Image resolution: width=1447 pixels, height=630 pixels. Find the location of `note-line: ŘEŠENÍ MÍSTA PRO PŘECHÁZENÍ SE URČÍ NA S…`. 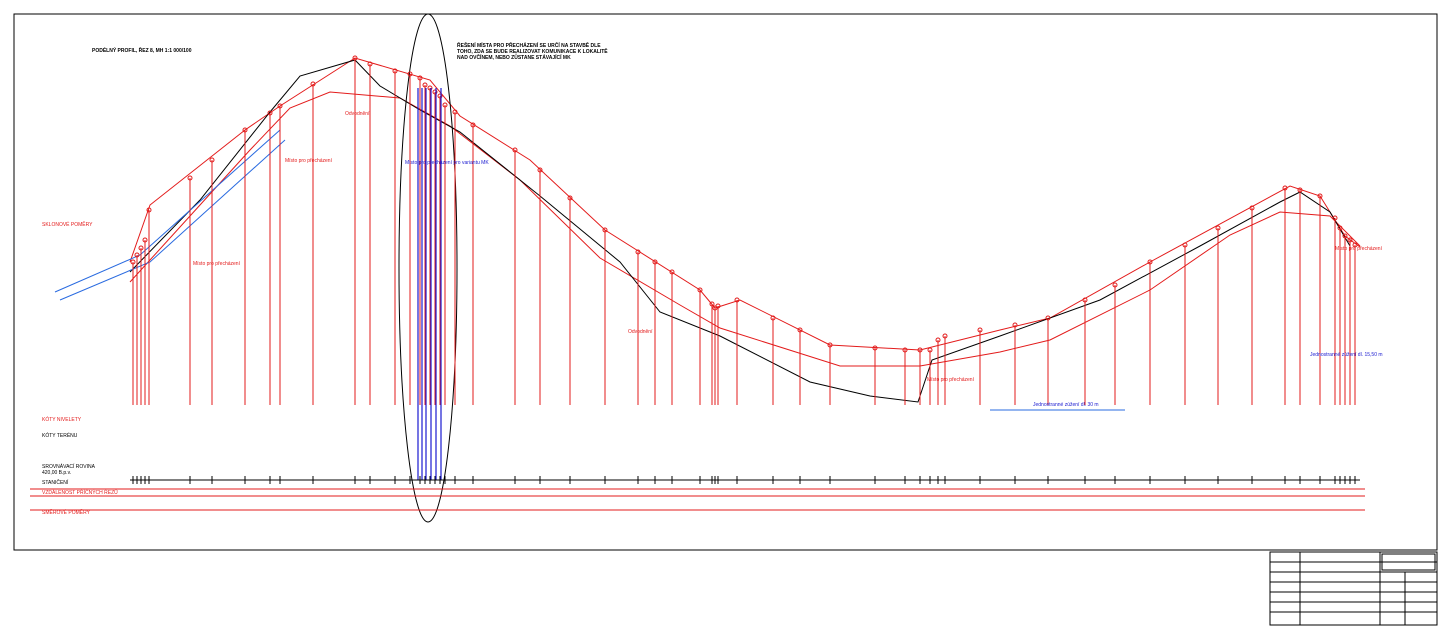

note-line: ŘEŠENÍ MÍSTA PRO PŘECHÁZENÍ SE URČÍ NA S… is located at coordinates (529, 45).